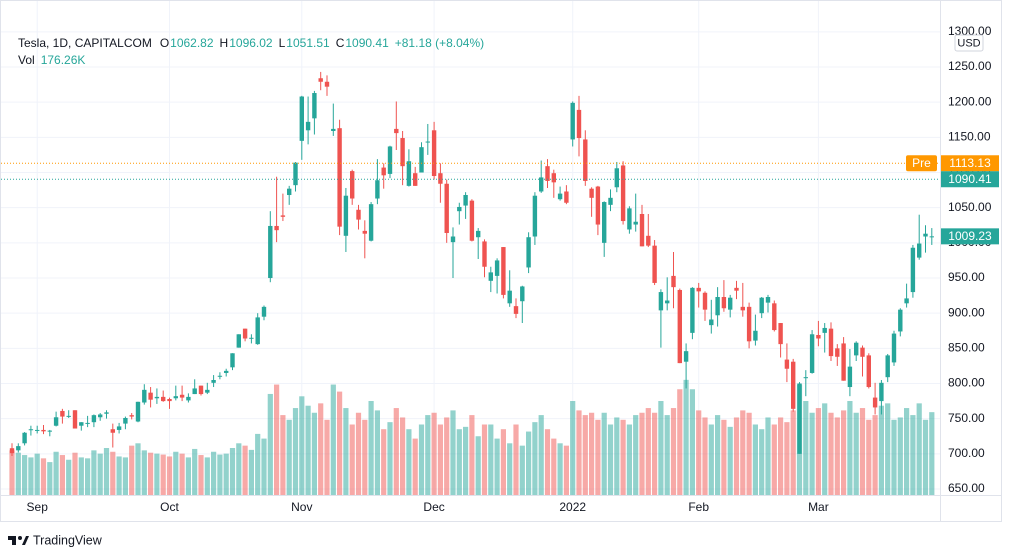  What do you see at coordinates (169, 507) in the screenshot?
I see `x-tick-label: Oct` at bounding box center [169, 507].